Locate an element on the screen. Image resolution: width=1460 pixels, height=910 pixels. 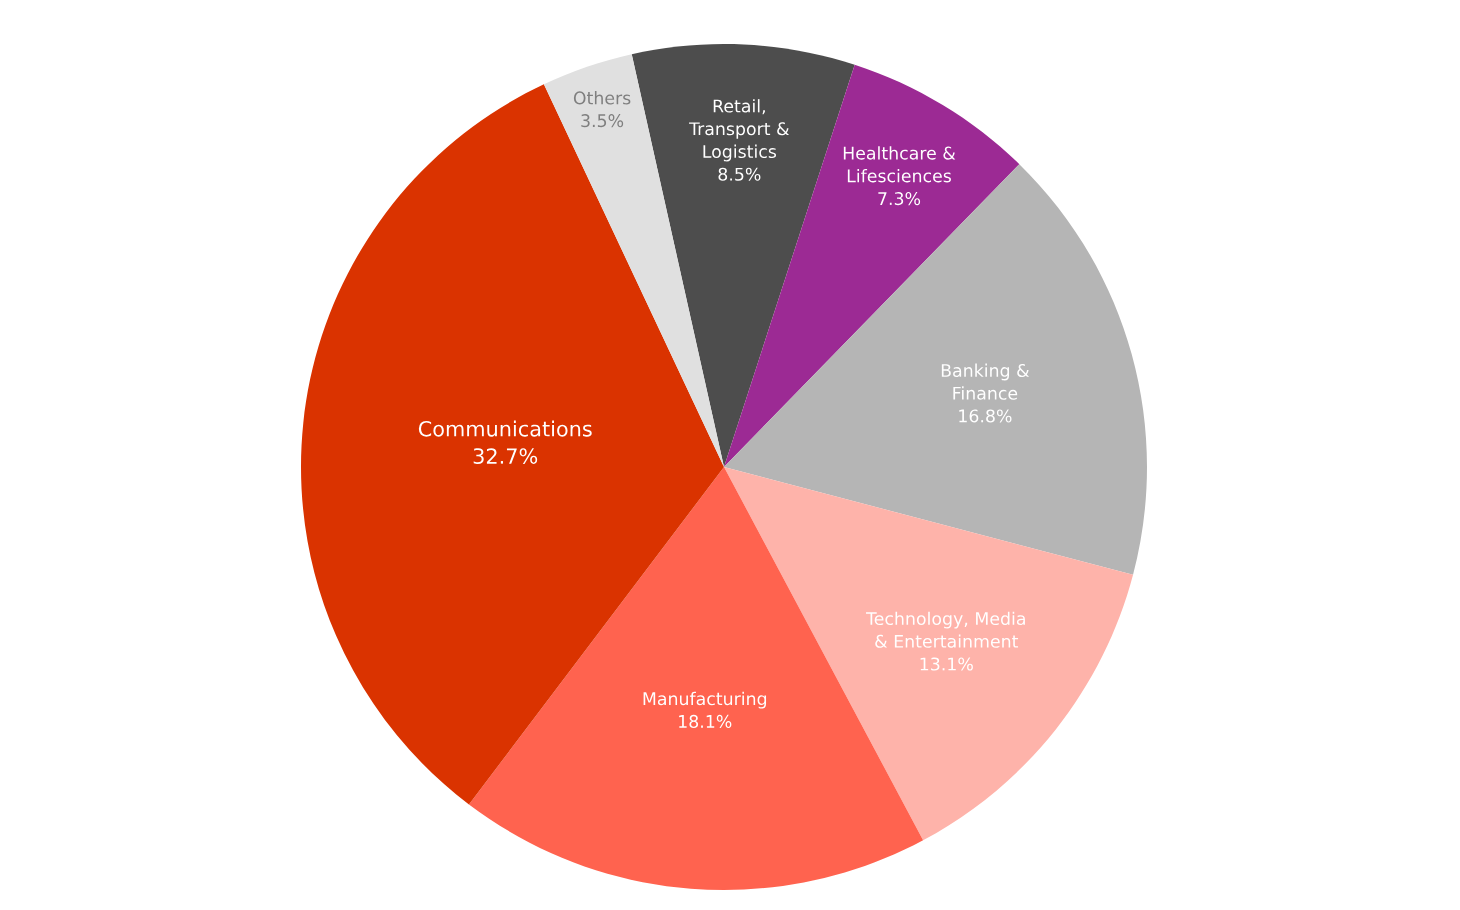
slice-label: Retail, Transport & Logistics is located at coordinates (739, 130).